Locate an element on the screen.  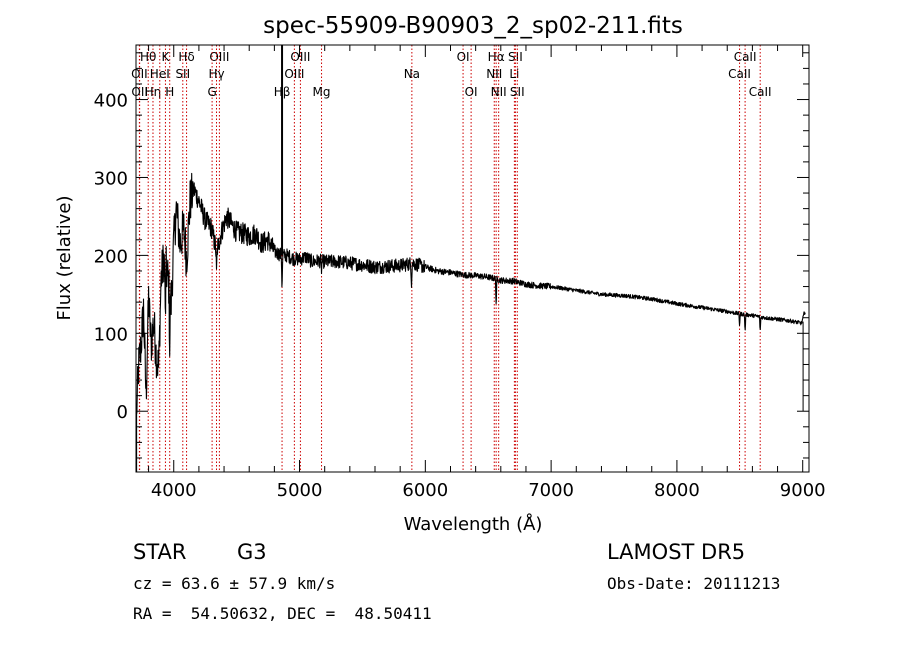
line-marker-label: Na is located at coordinates (412, 74).